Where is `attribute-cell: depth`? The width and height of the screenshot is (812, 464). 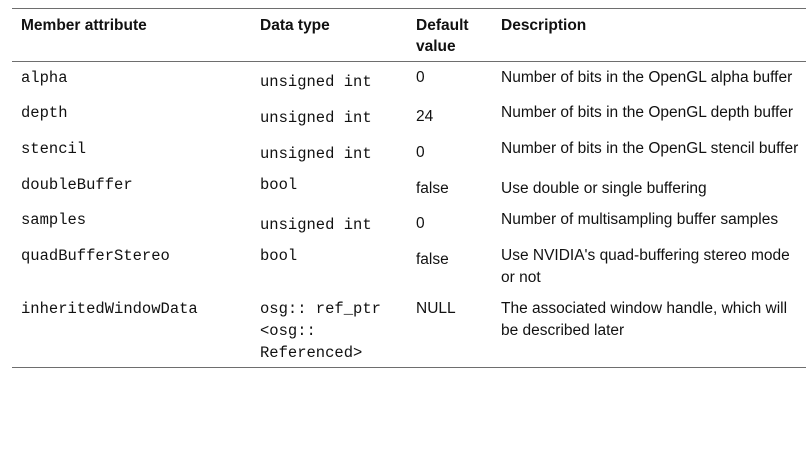 attribute-cell: depth is located at coordinates (44, 113).